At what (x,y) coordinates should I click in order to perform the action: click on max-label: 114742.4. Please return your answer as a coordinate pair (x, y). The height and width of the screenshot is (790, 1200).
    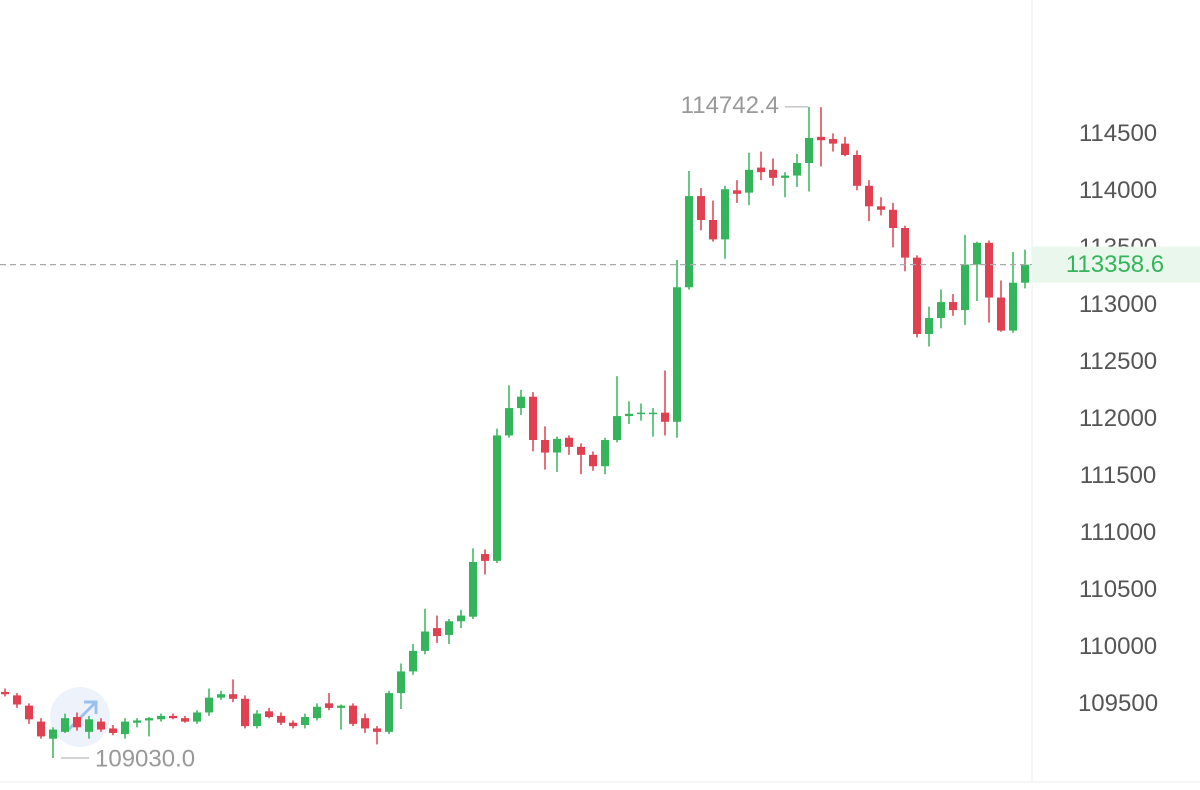
    Looking at the image, I should click on (730, 105).